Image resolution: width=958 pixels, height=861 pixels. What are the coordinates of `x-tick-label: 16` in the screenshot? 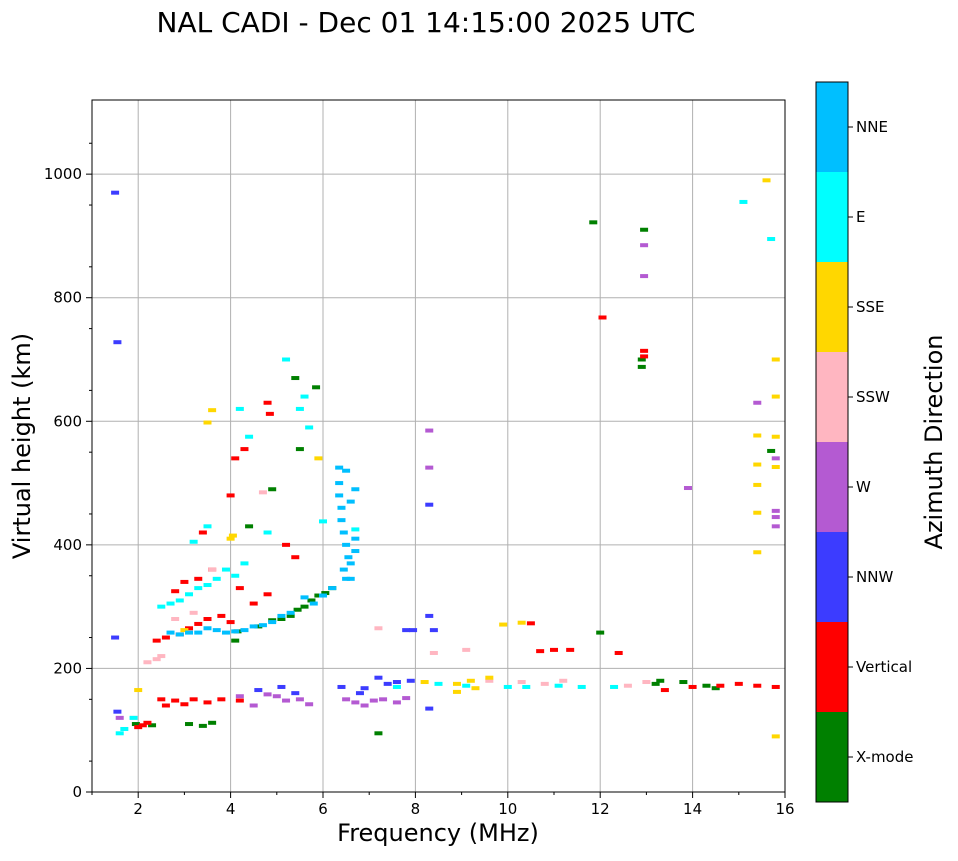 It's located at (784, 809).